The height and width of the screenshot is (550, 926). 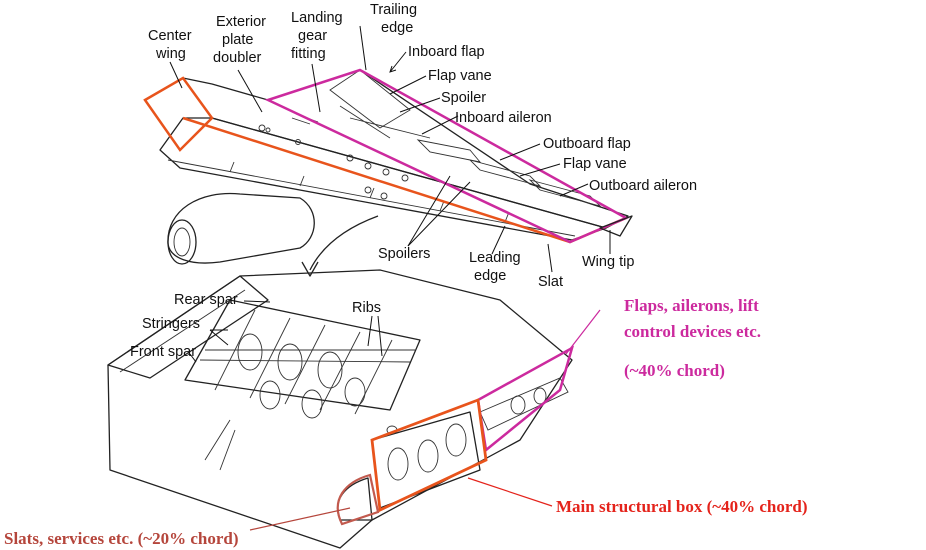 What do you see at coordinates (121, 538) in the screenshot?
I see `callout-slats: Slats, services etc. (~20% chord)` at bounding box center [121, 538].